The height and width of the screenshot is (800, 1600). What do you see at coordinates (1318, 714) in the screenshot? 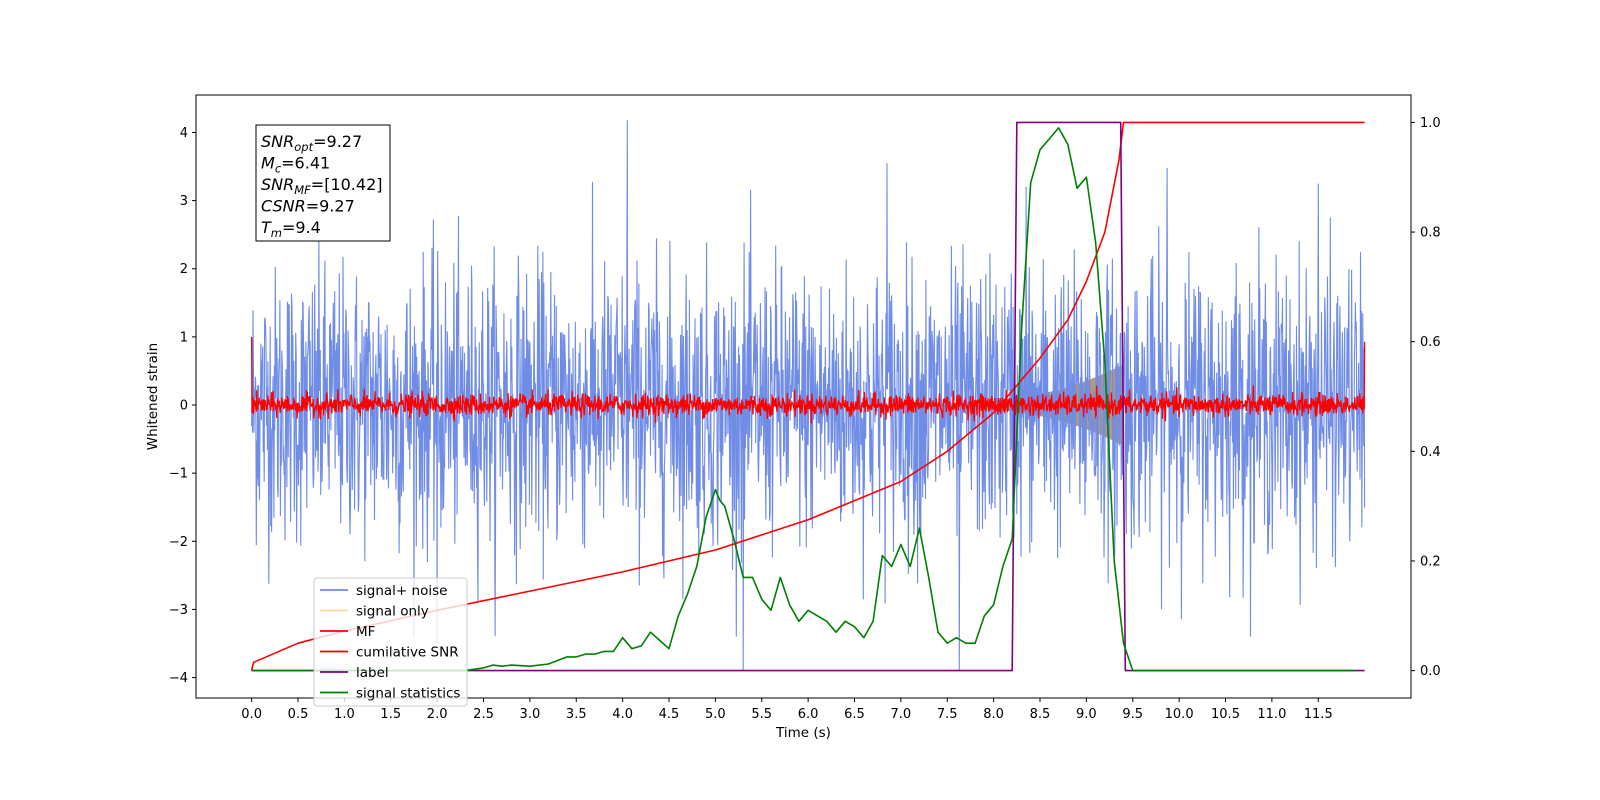
I see `x-tick-label: 11.5` at bounding box center [1318, 714].